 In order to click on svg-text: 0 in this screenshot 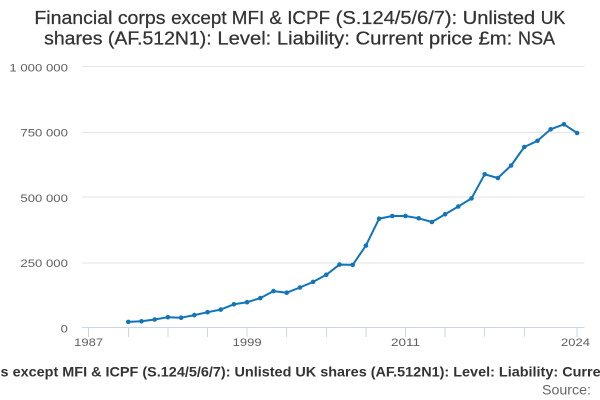, I will do `click(64, 329)`.